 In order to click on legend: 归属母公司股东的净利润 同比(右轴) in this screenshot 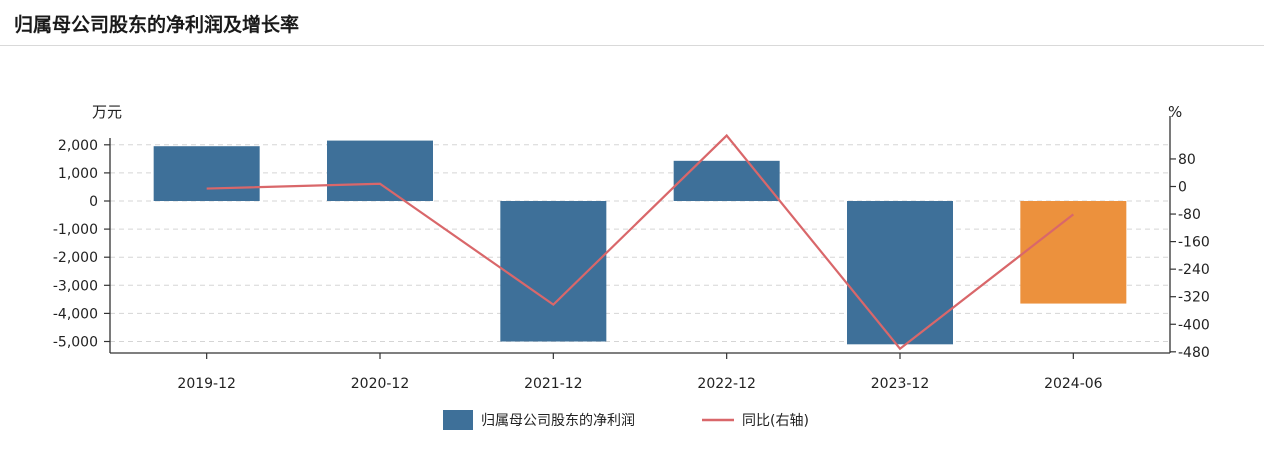, I will do `click(626, 420)`.